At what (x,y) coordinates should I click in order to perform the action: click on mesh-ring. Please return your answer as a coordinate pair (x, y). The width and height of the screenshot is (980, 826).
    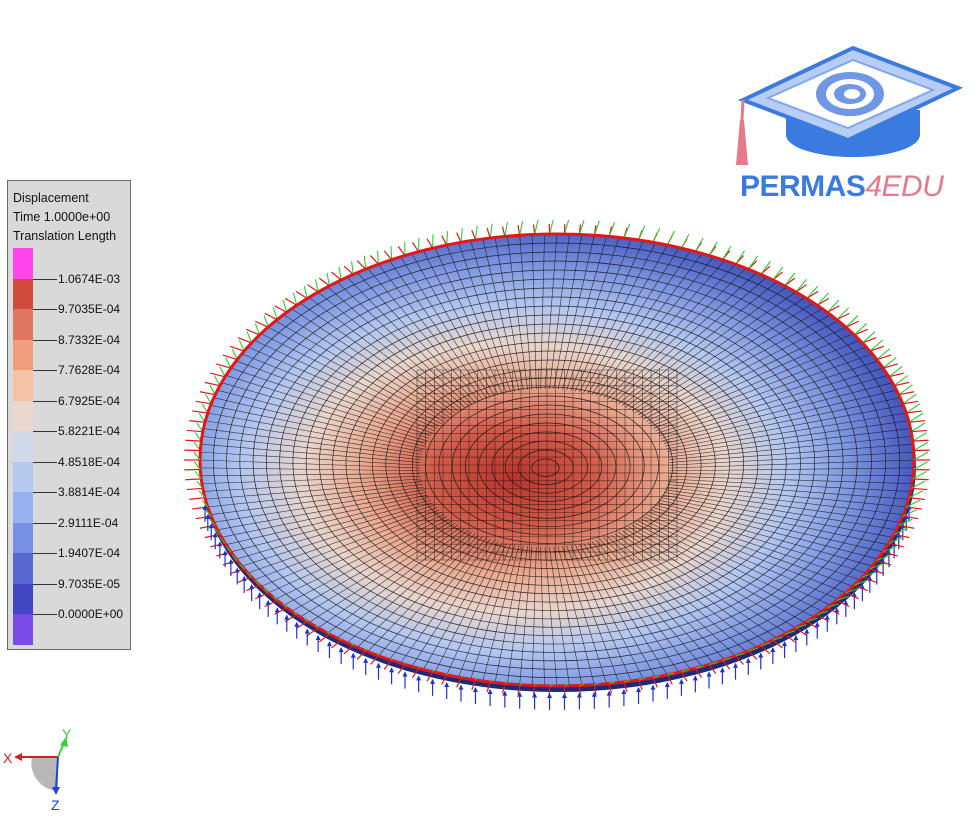
    Looking at the image, I should click on (551, 464).